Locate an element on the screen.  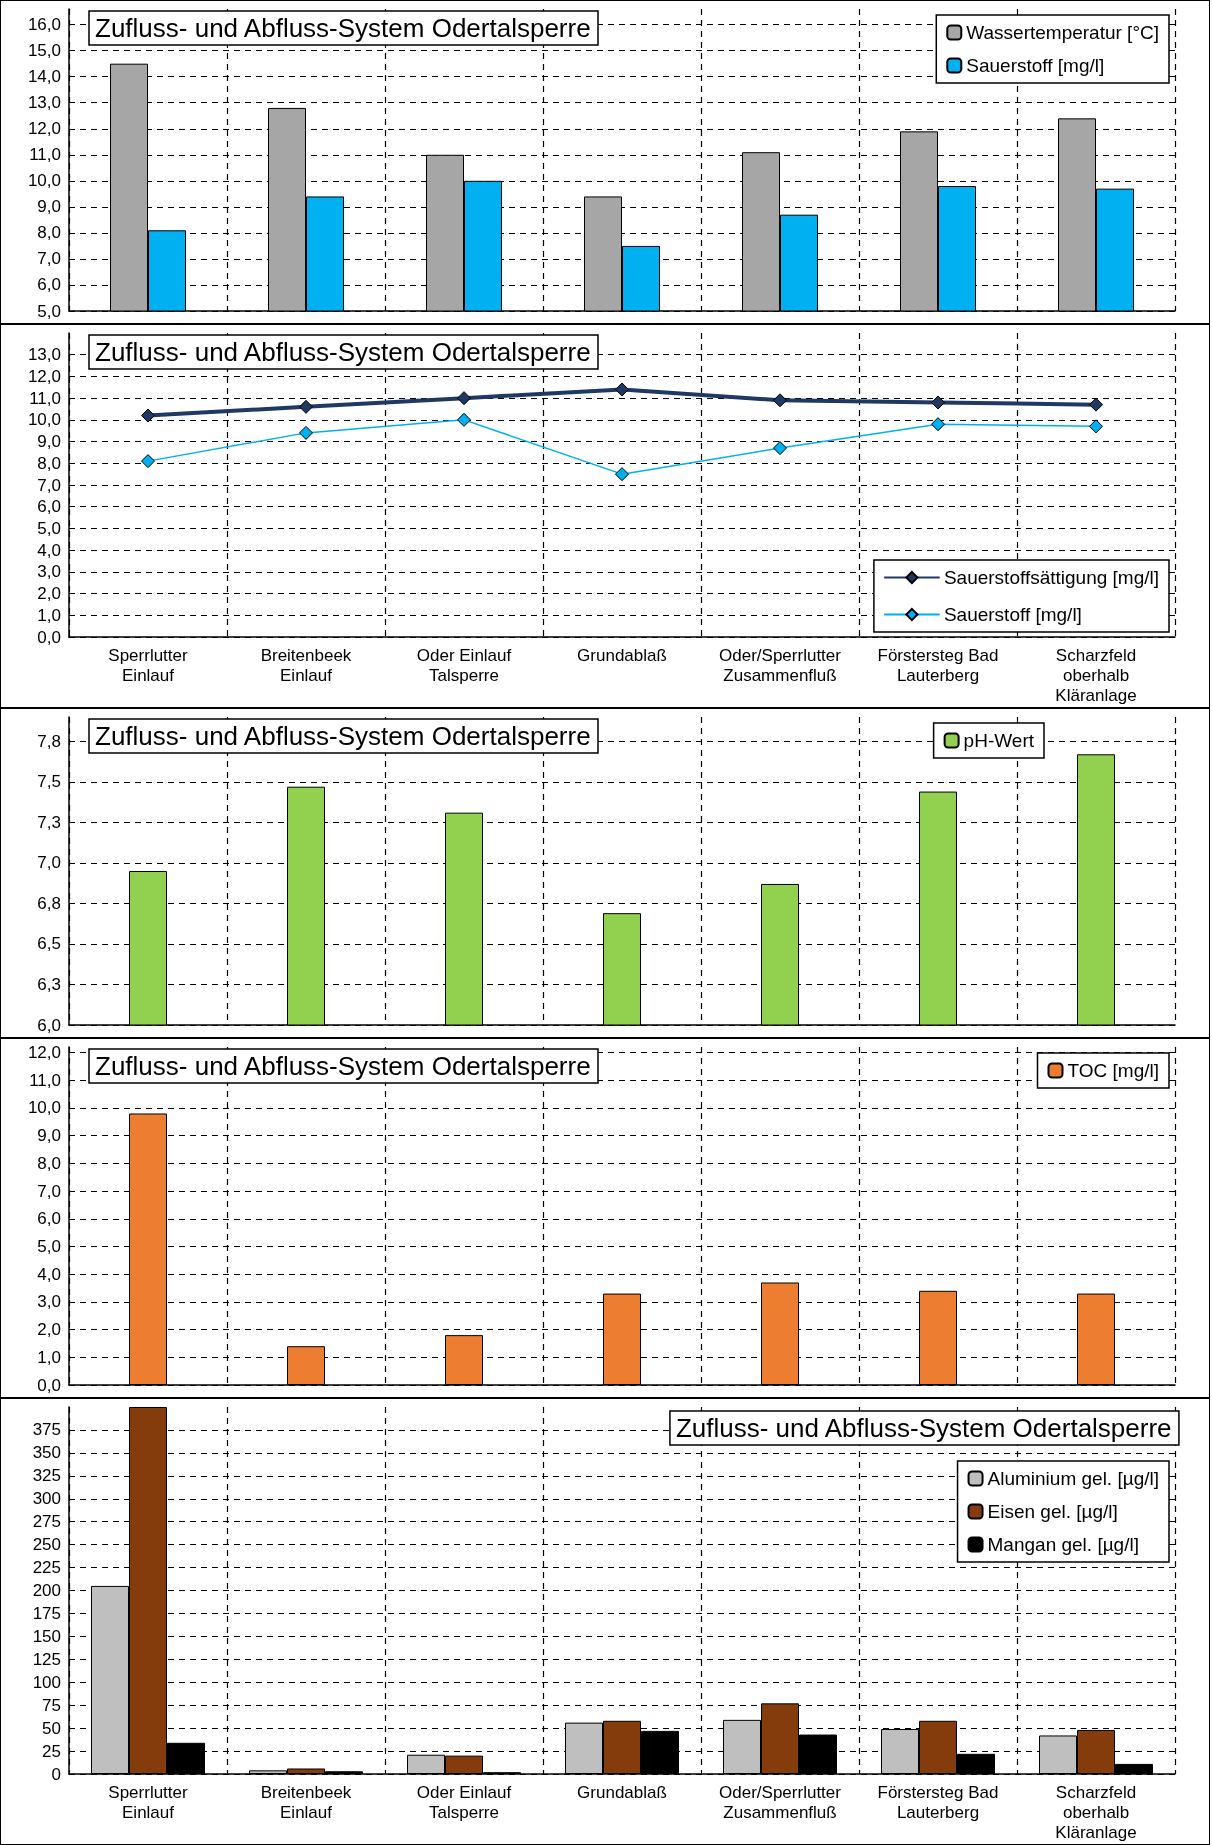
y-tick-label: 300 is located at coordinates (46, 1499).